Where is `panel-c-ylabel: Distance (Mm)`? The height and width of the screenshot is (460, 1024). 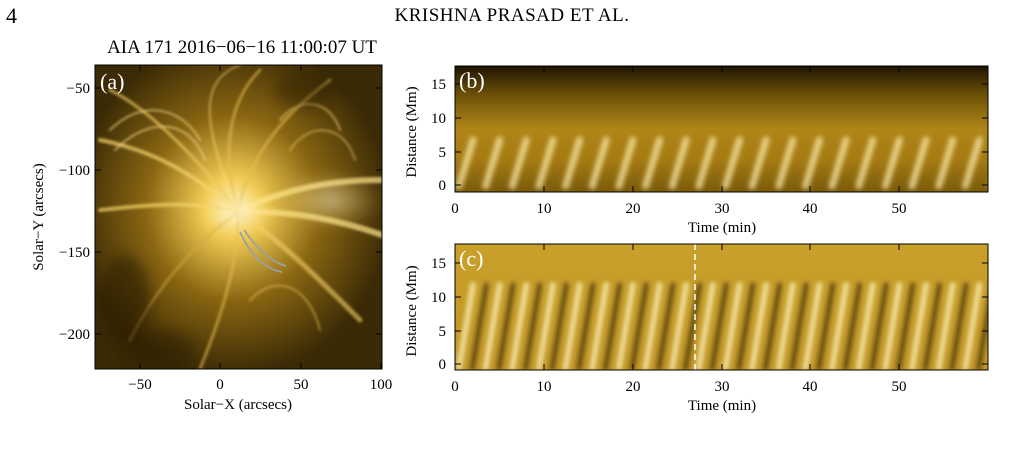
panel-c-ylabel: Distance (Mm) is located at coordinates (412, 310).